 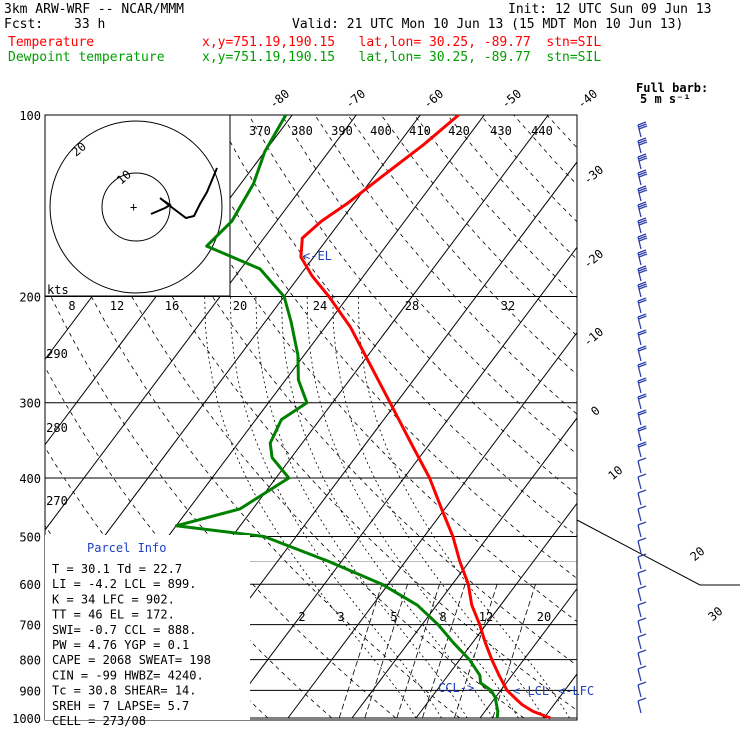 I want to click on parcel-info-row: CELL = 273/08, so click(x=99, y=721).